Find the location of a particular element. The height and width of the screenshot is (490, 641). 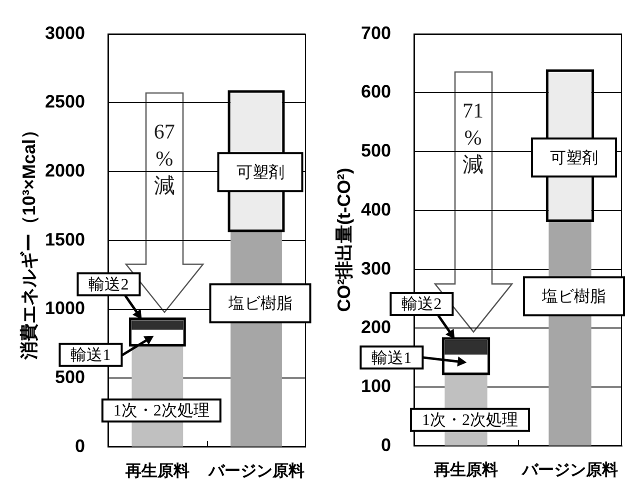

y-tick-label: 300 is located at coordinates (375, 268).